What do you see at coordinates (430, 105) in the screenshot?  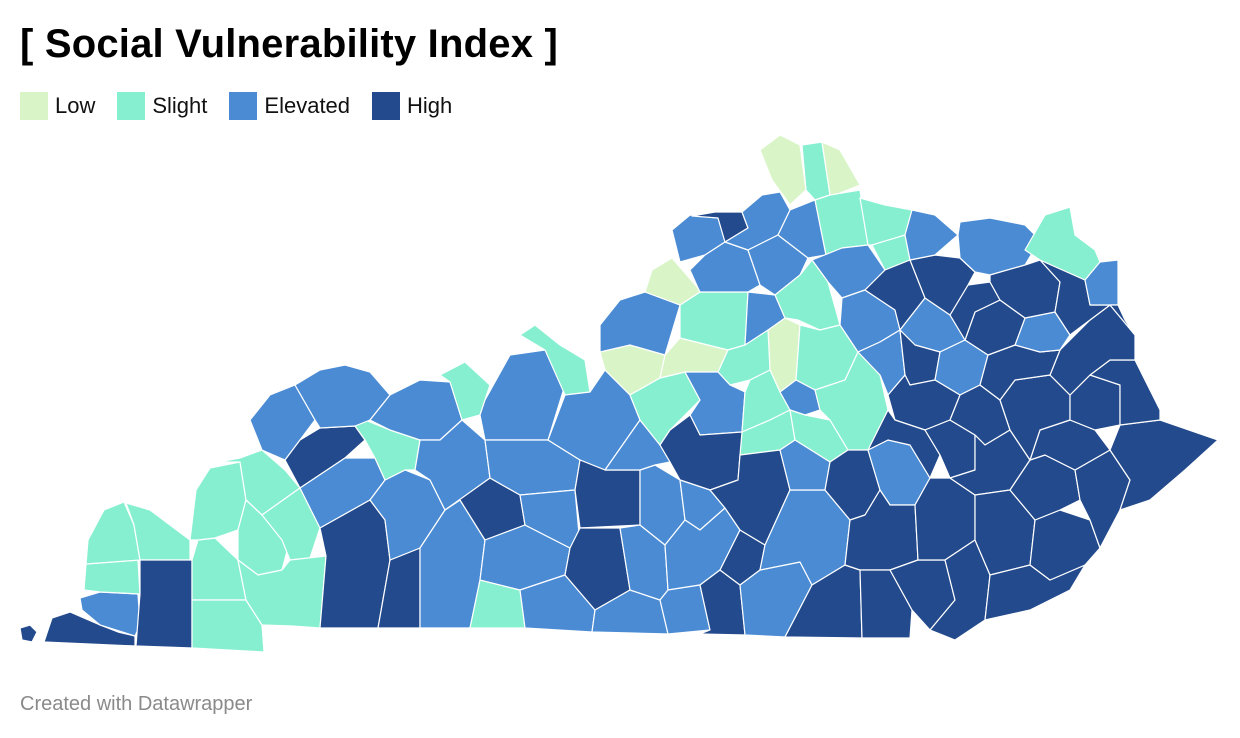 I see `legend-label-high: High` at bounding box center [430, 105].